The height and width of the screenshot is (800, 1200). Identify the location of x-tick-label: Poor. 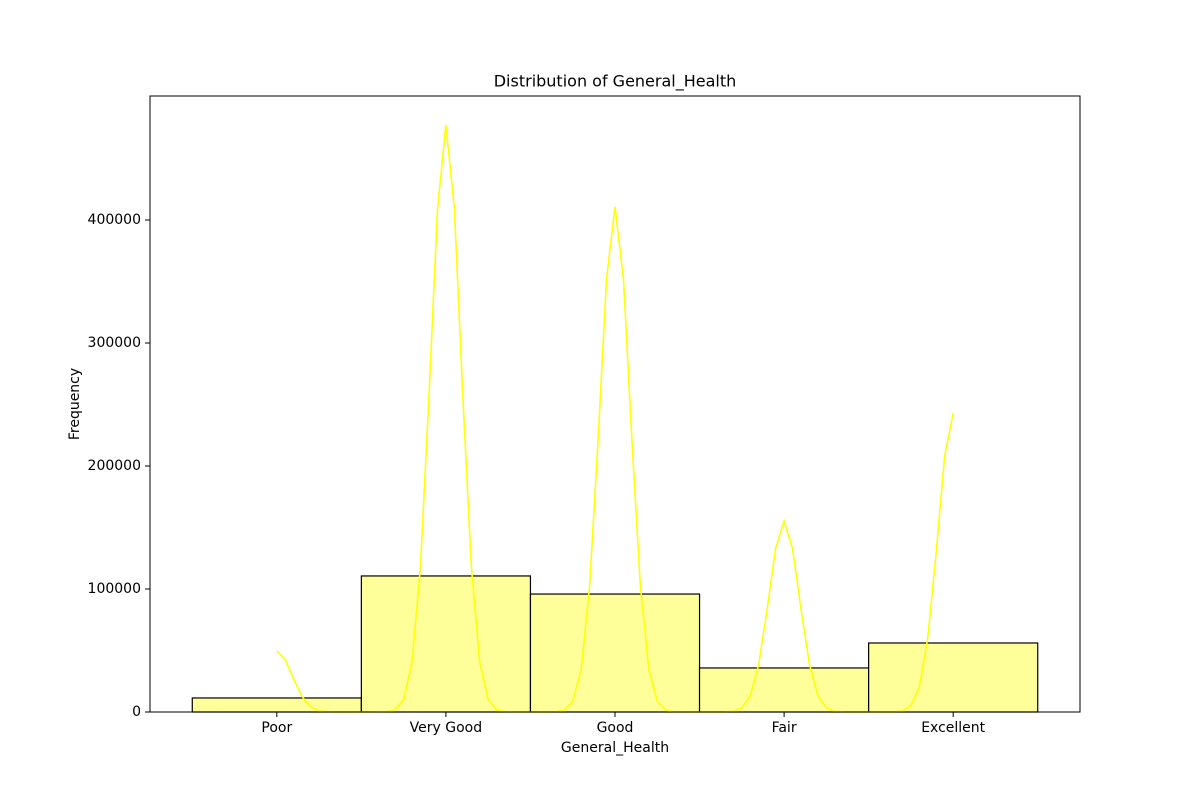
(276, 728).